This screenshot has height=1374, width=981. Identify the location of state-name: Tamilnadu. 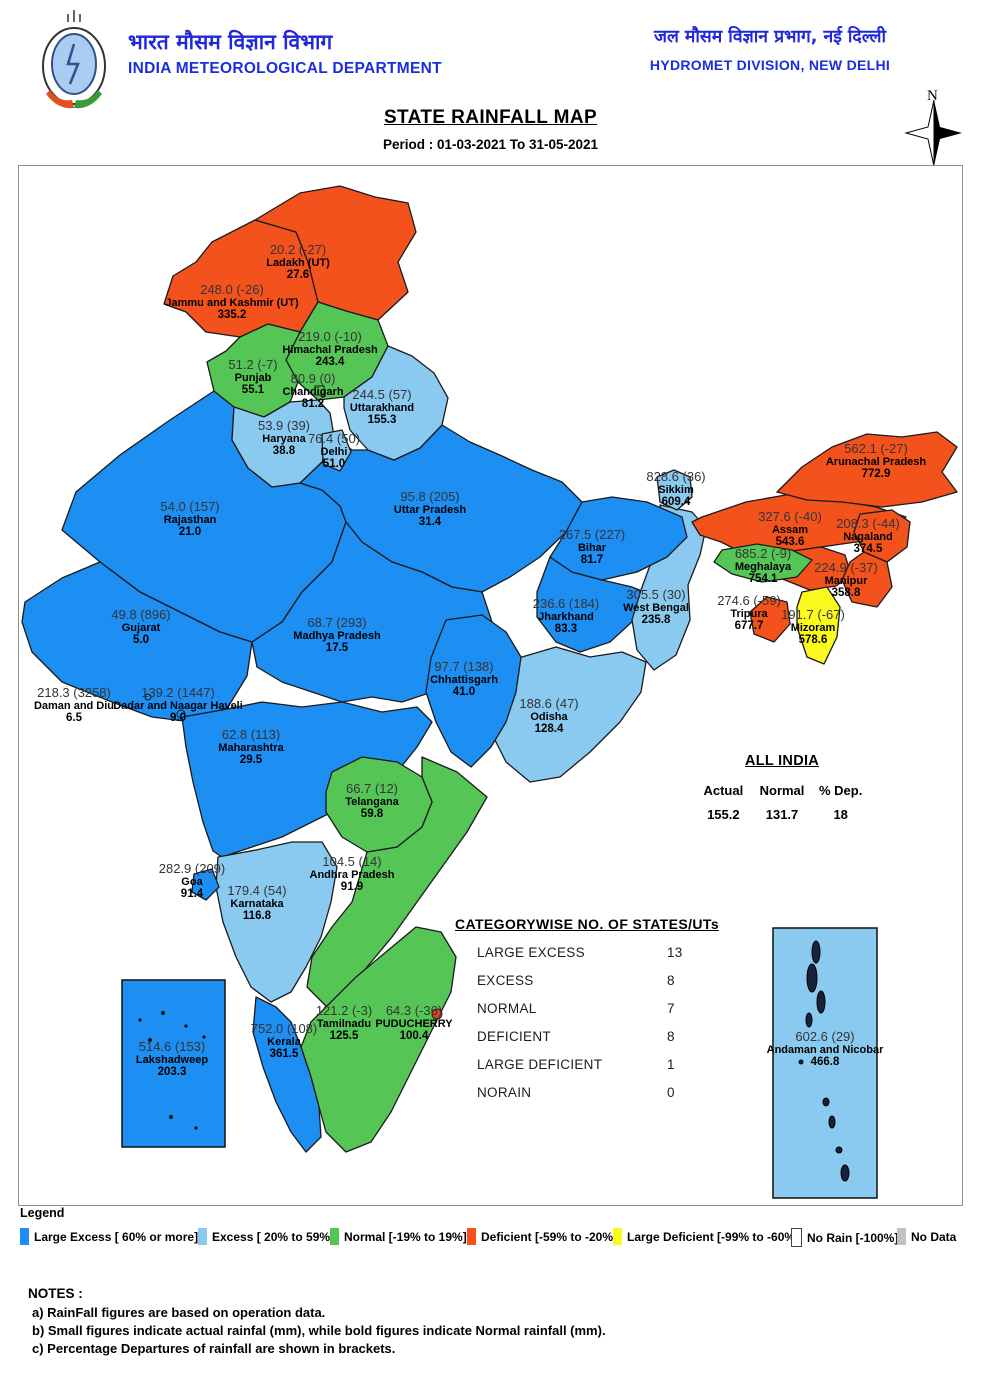
(344, 1024).